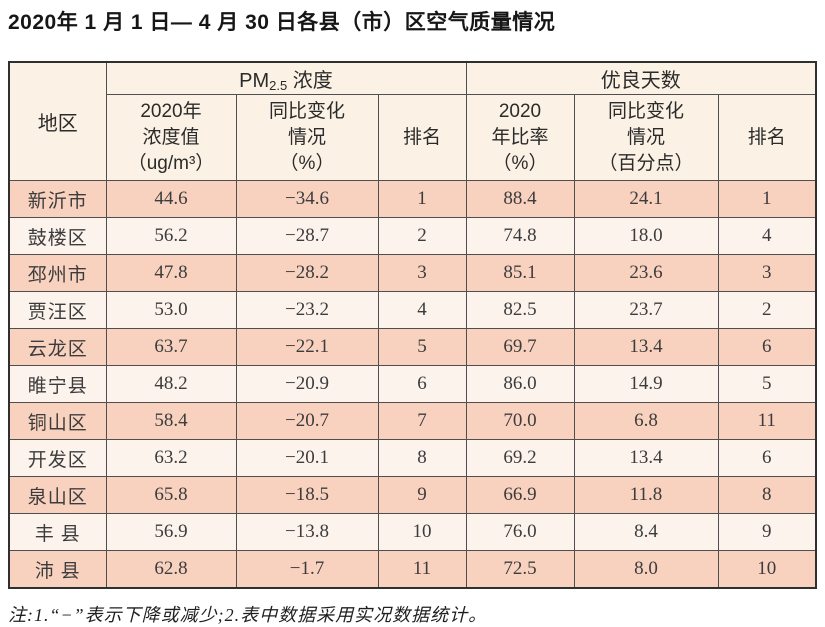 The image size is (825, 627). I want to click on value-cell: 8.4, so click(646, 532).